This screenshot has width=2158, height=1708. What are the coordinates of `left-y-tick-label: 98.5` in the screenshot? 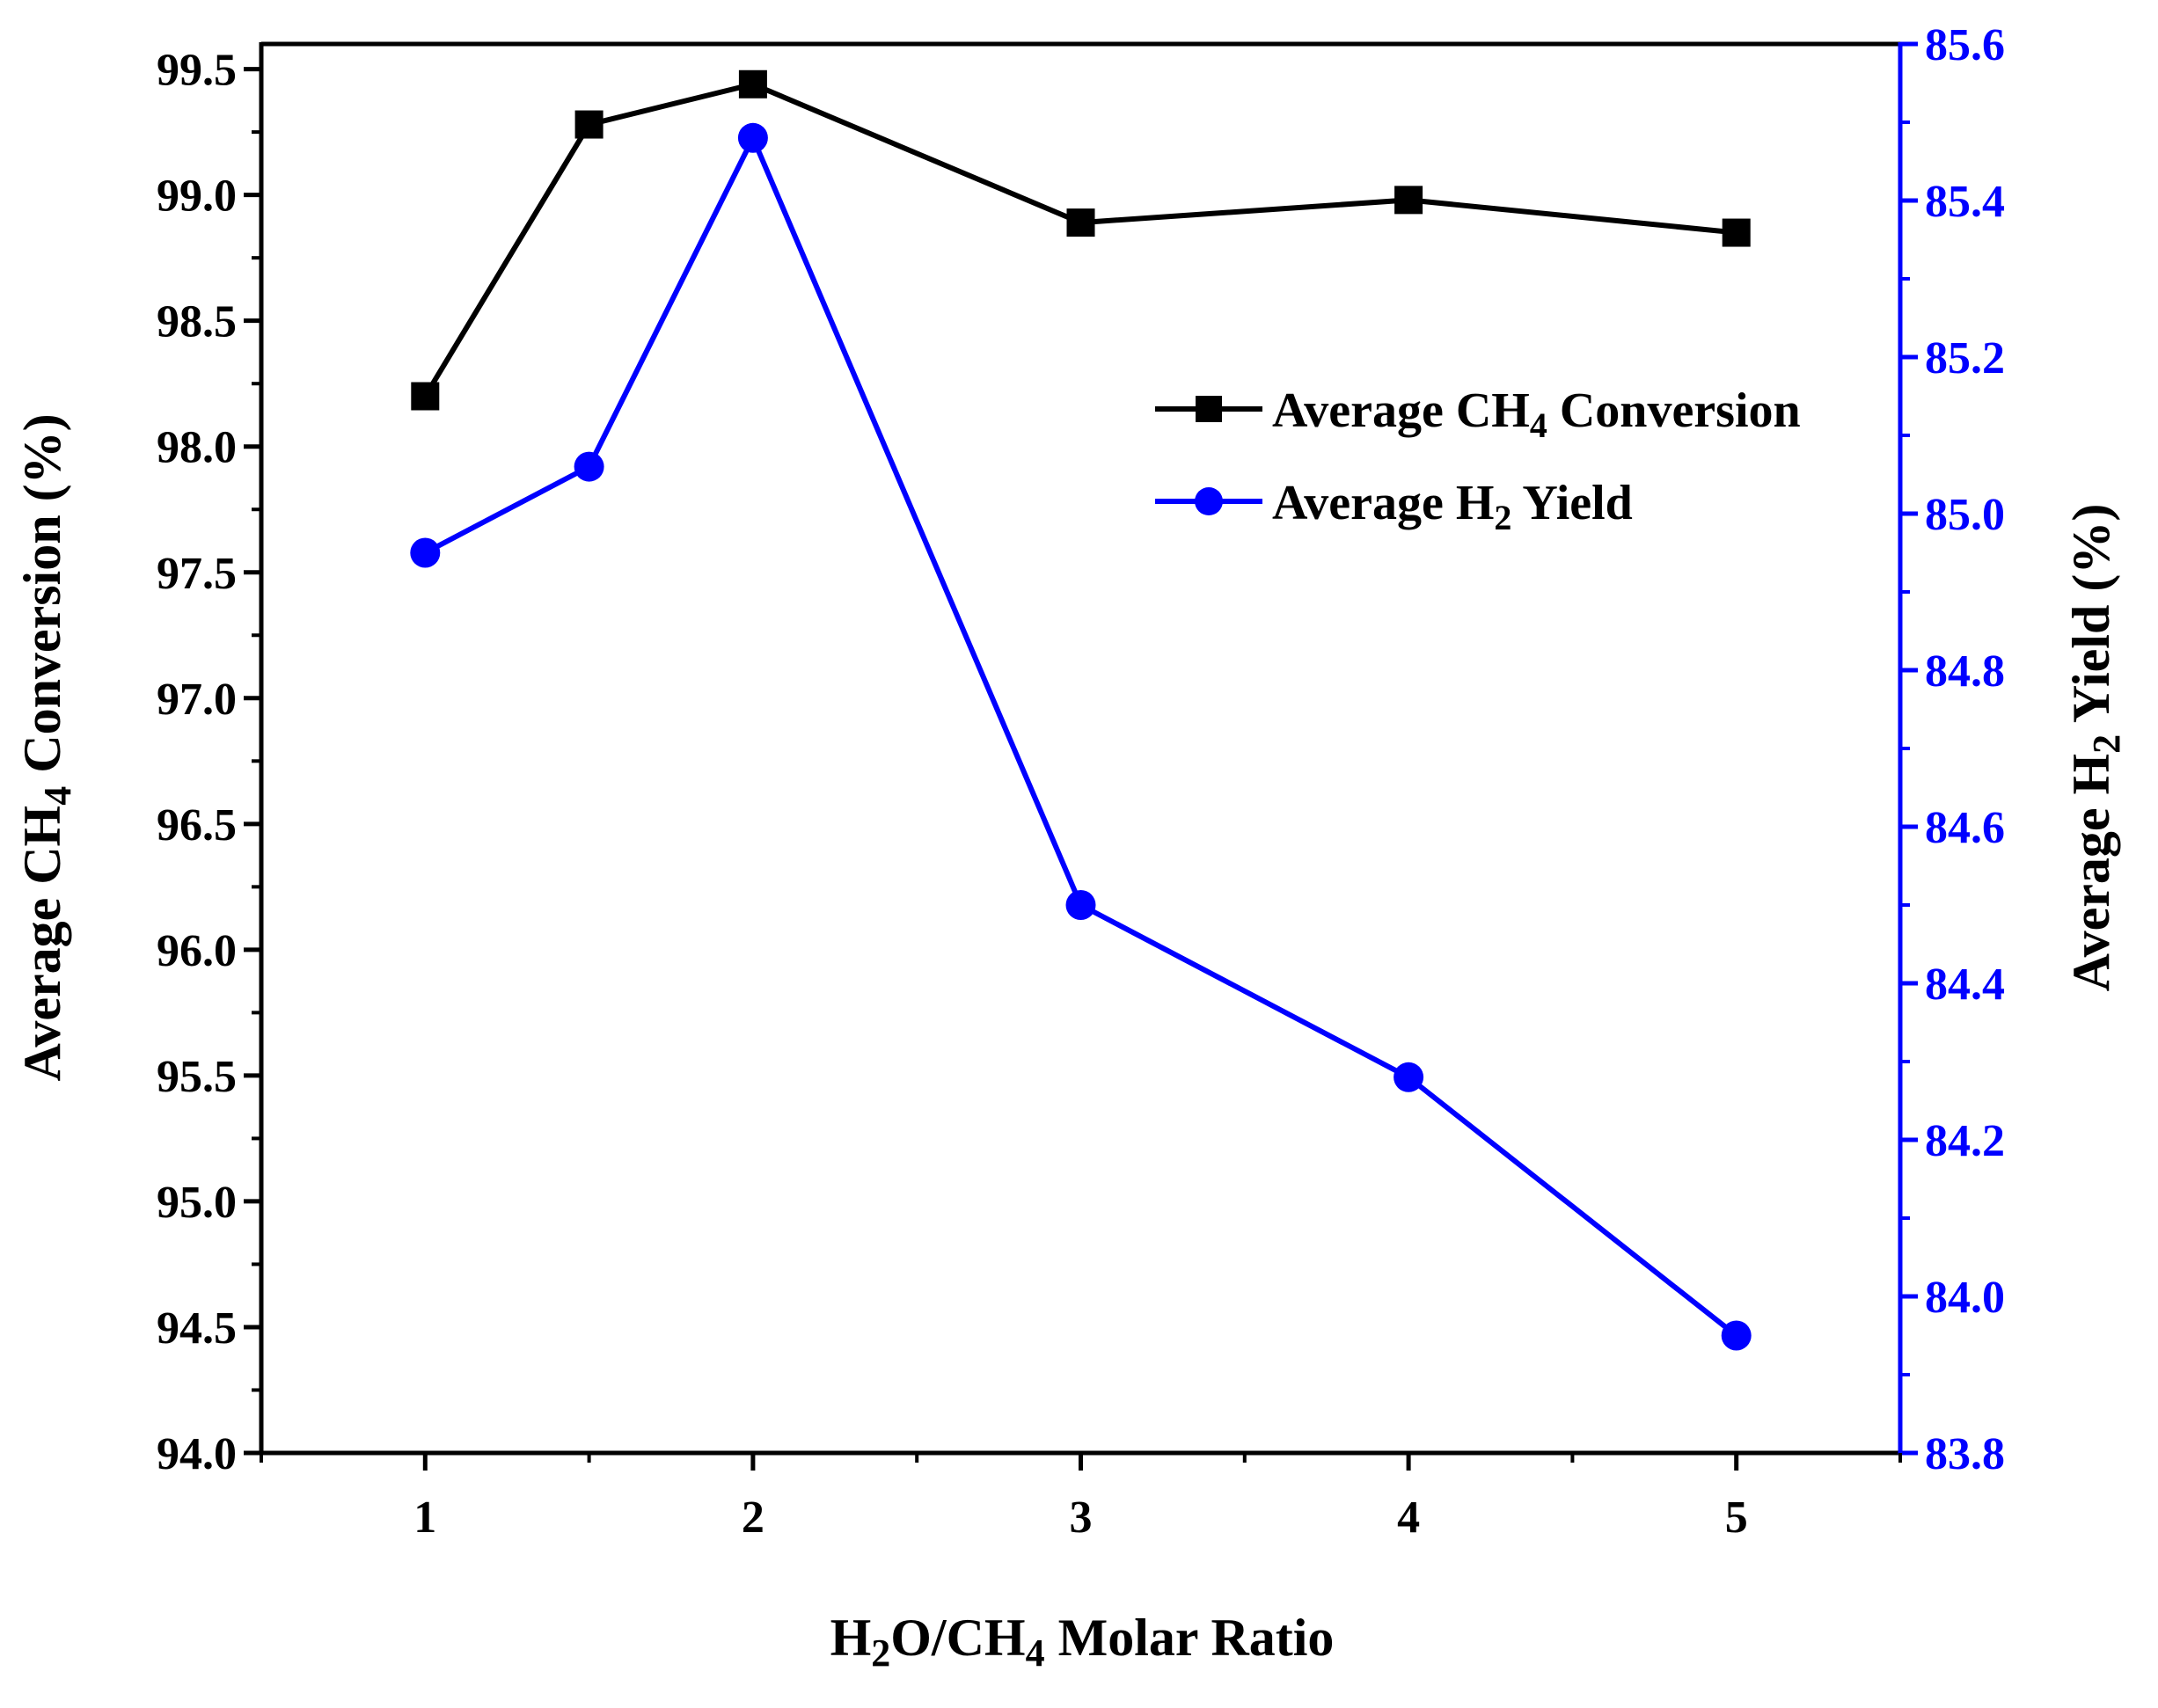 It's located at (197, 322).